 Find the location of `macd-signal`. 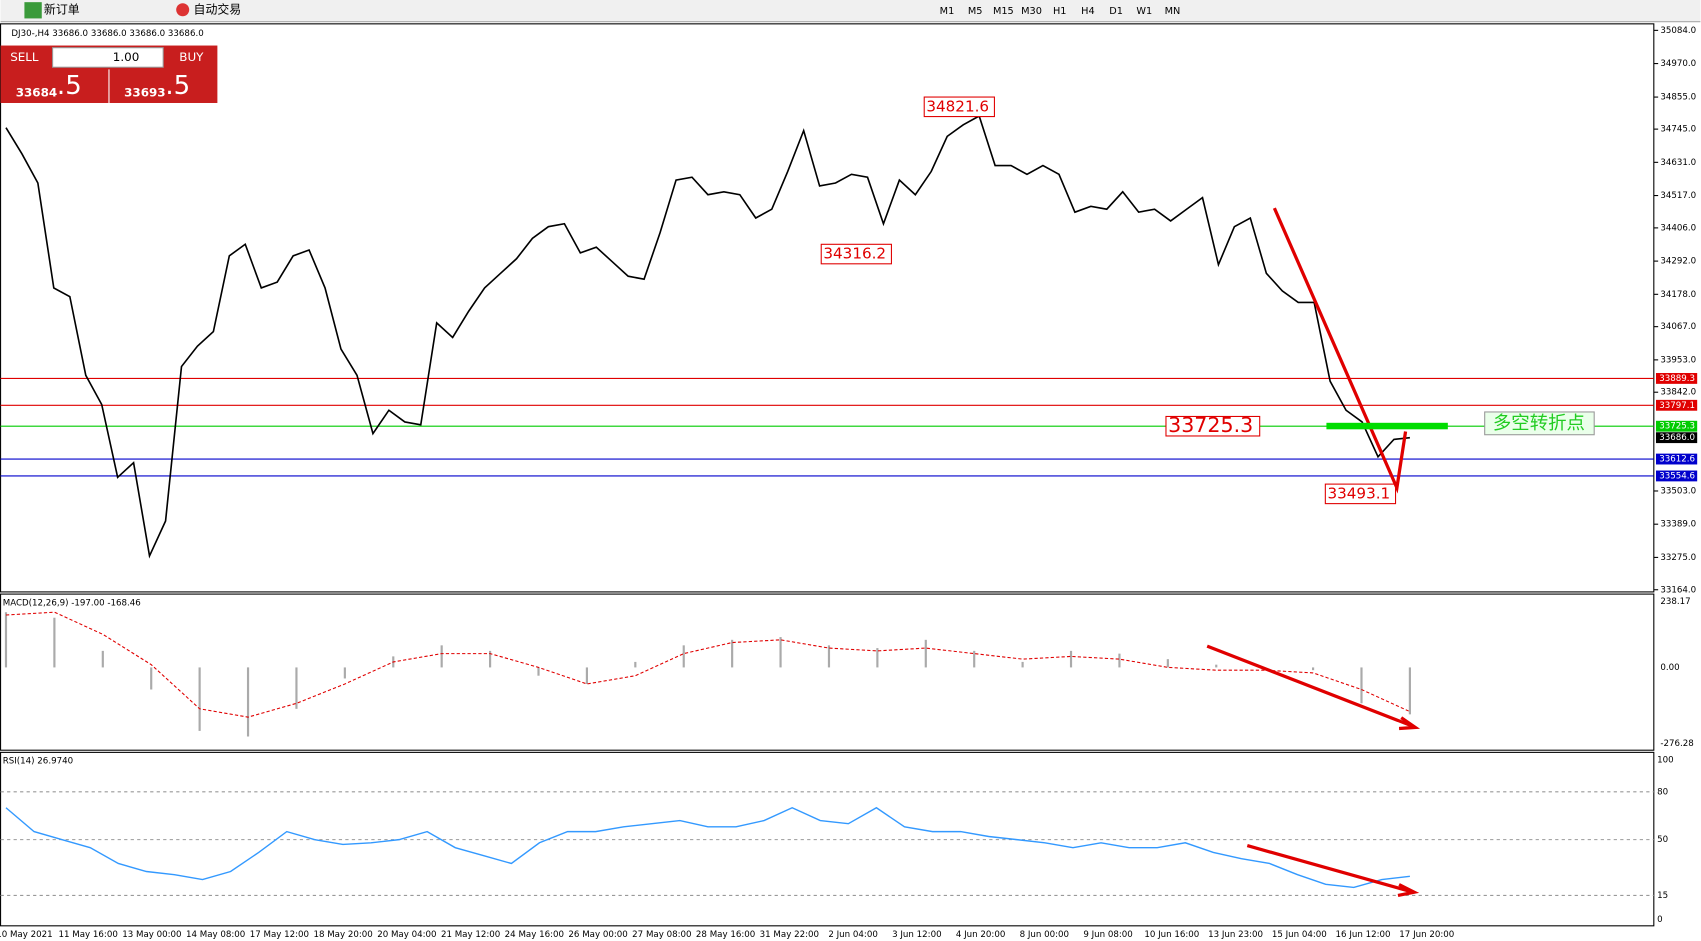

macd-signal is located at coordinates (708, 664).